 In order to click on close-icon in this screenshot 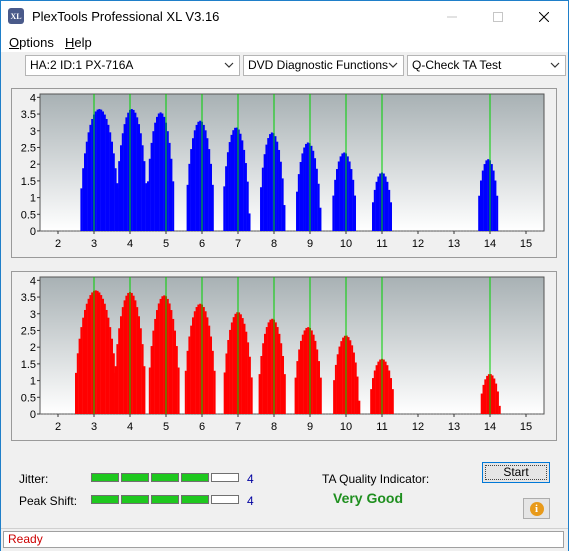, I will do `click(544, 16)`.